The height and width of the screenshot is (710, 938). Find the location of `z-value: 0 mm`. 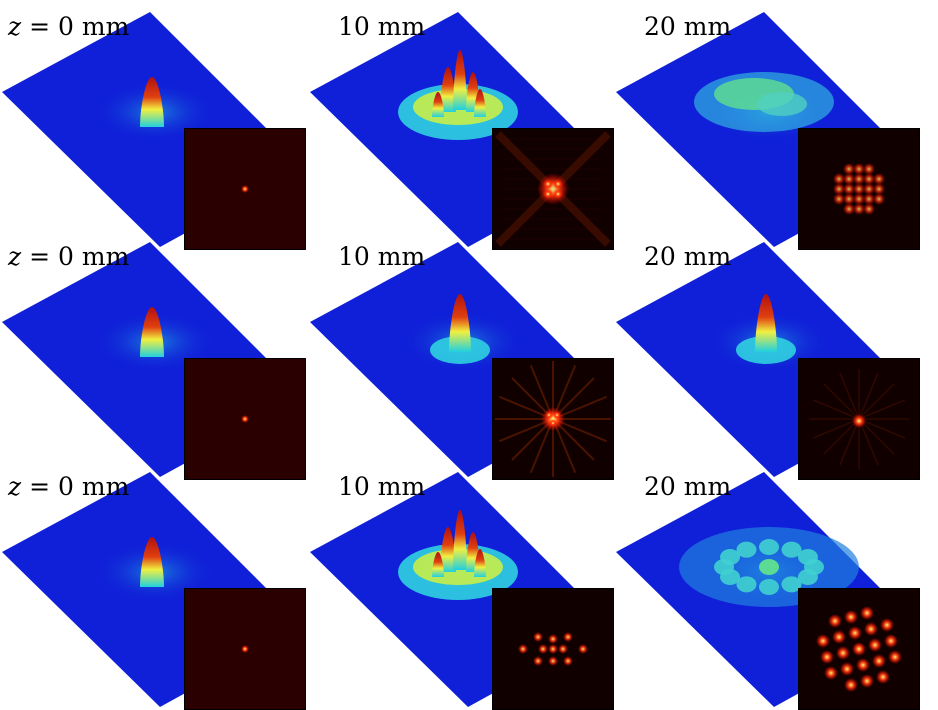

z-value: 0 mm is located at coordinates (94, 486).